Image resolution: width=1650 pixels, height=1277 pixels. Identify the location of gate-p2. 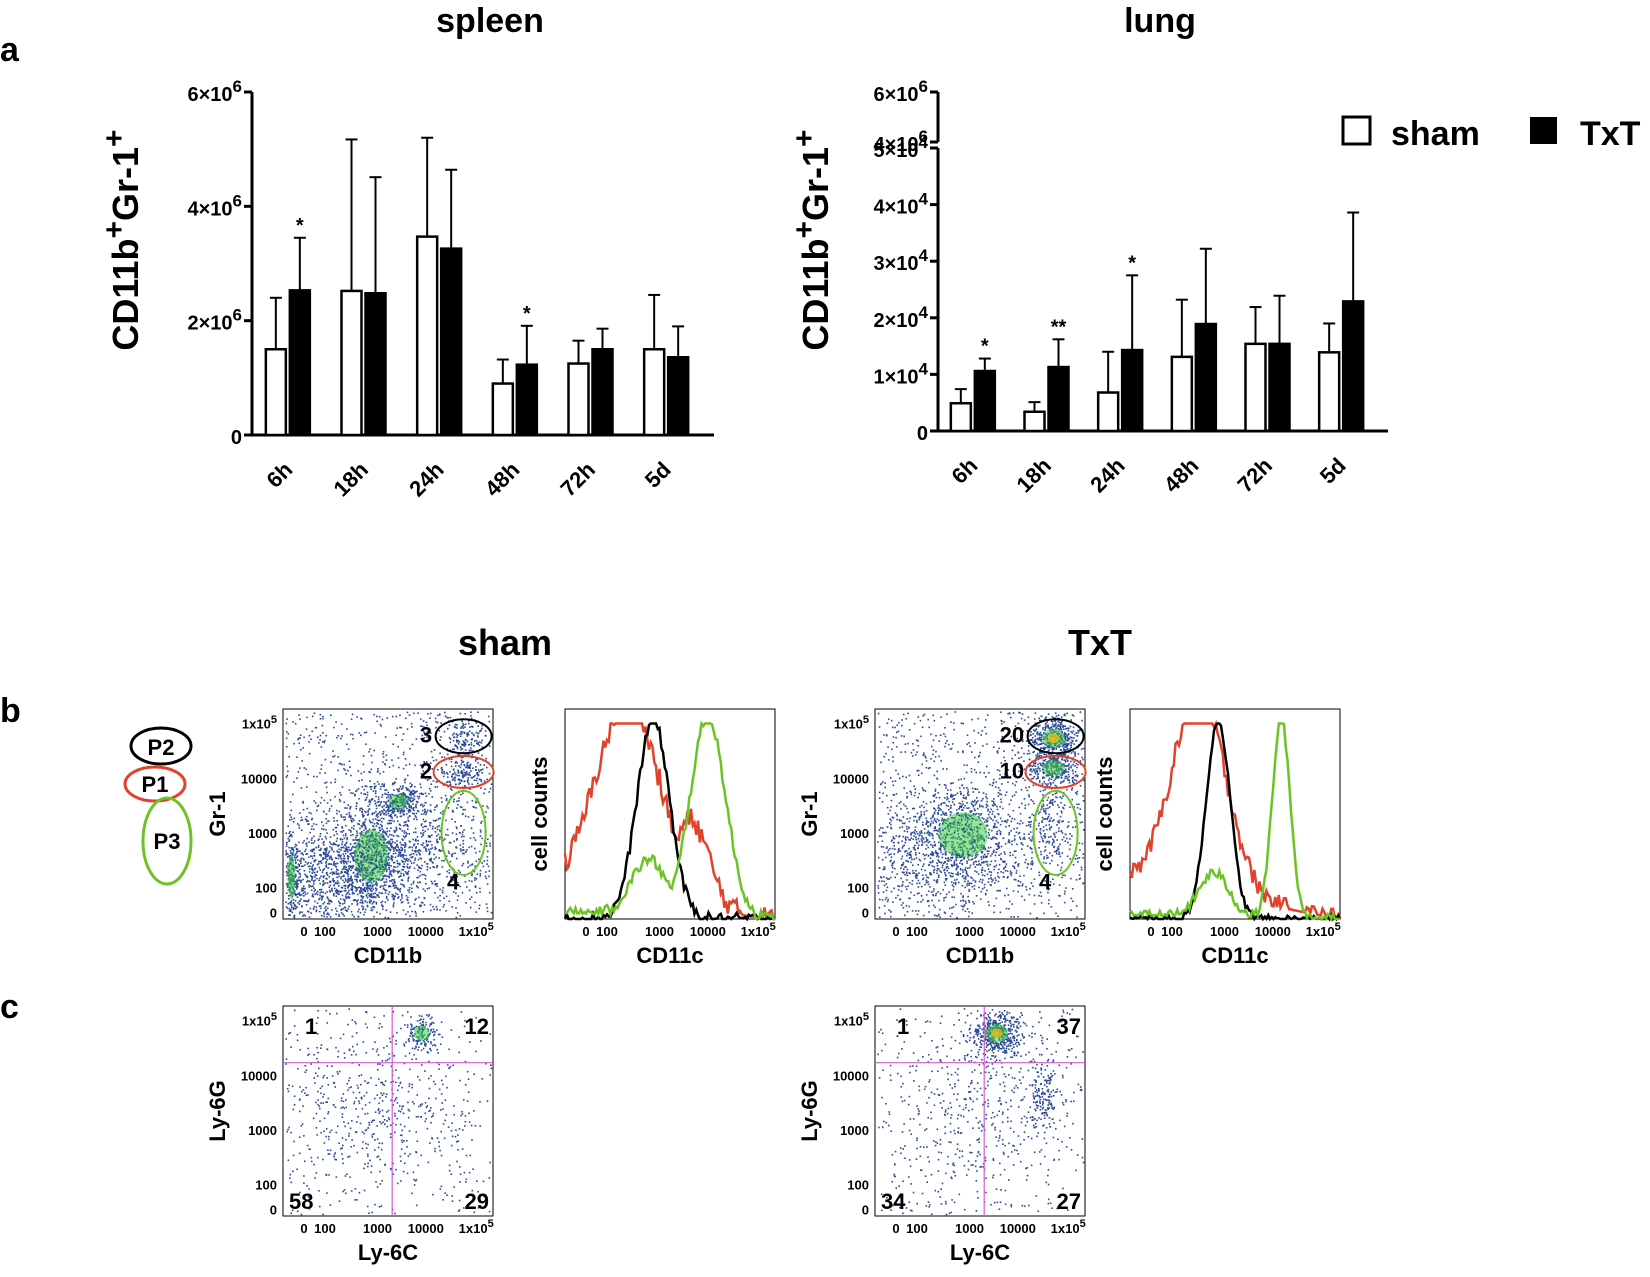
(463, 736).